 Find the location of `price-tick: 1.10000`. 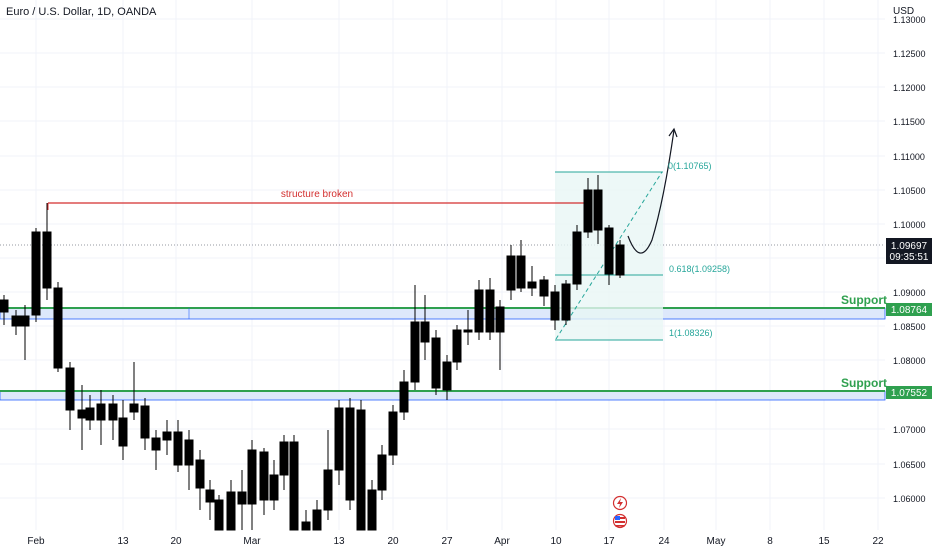

price-tick: 1.10000 is located at coordinates (909, 225).